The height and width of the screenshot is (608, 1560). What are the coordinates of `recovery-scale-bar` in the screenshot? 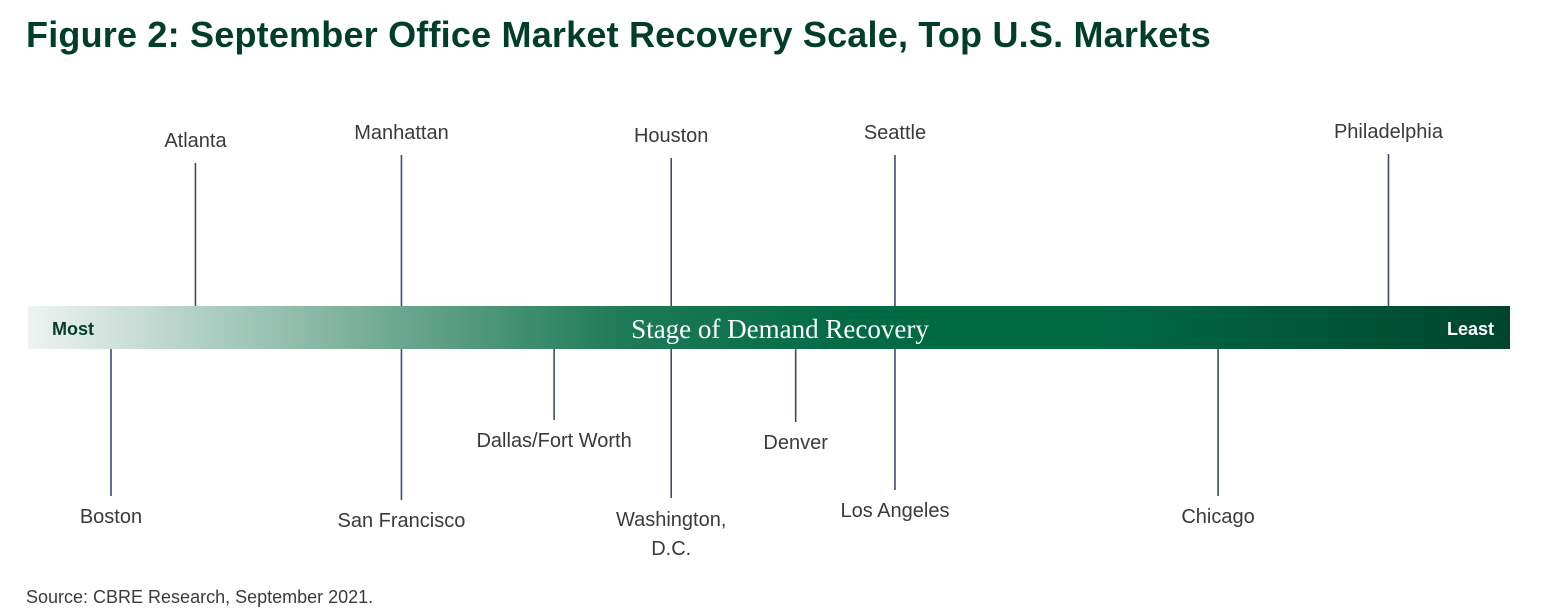 It's located at (769, 327).